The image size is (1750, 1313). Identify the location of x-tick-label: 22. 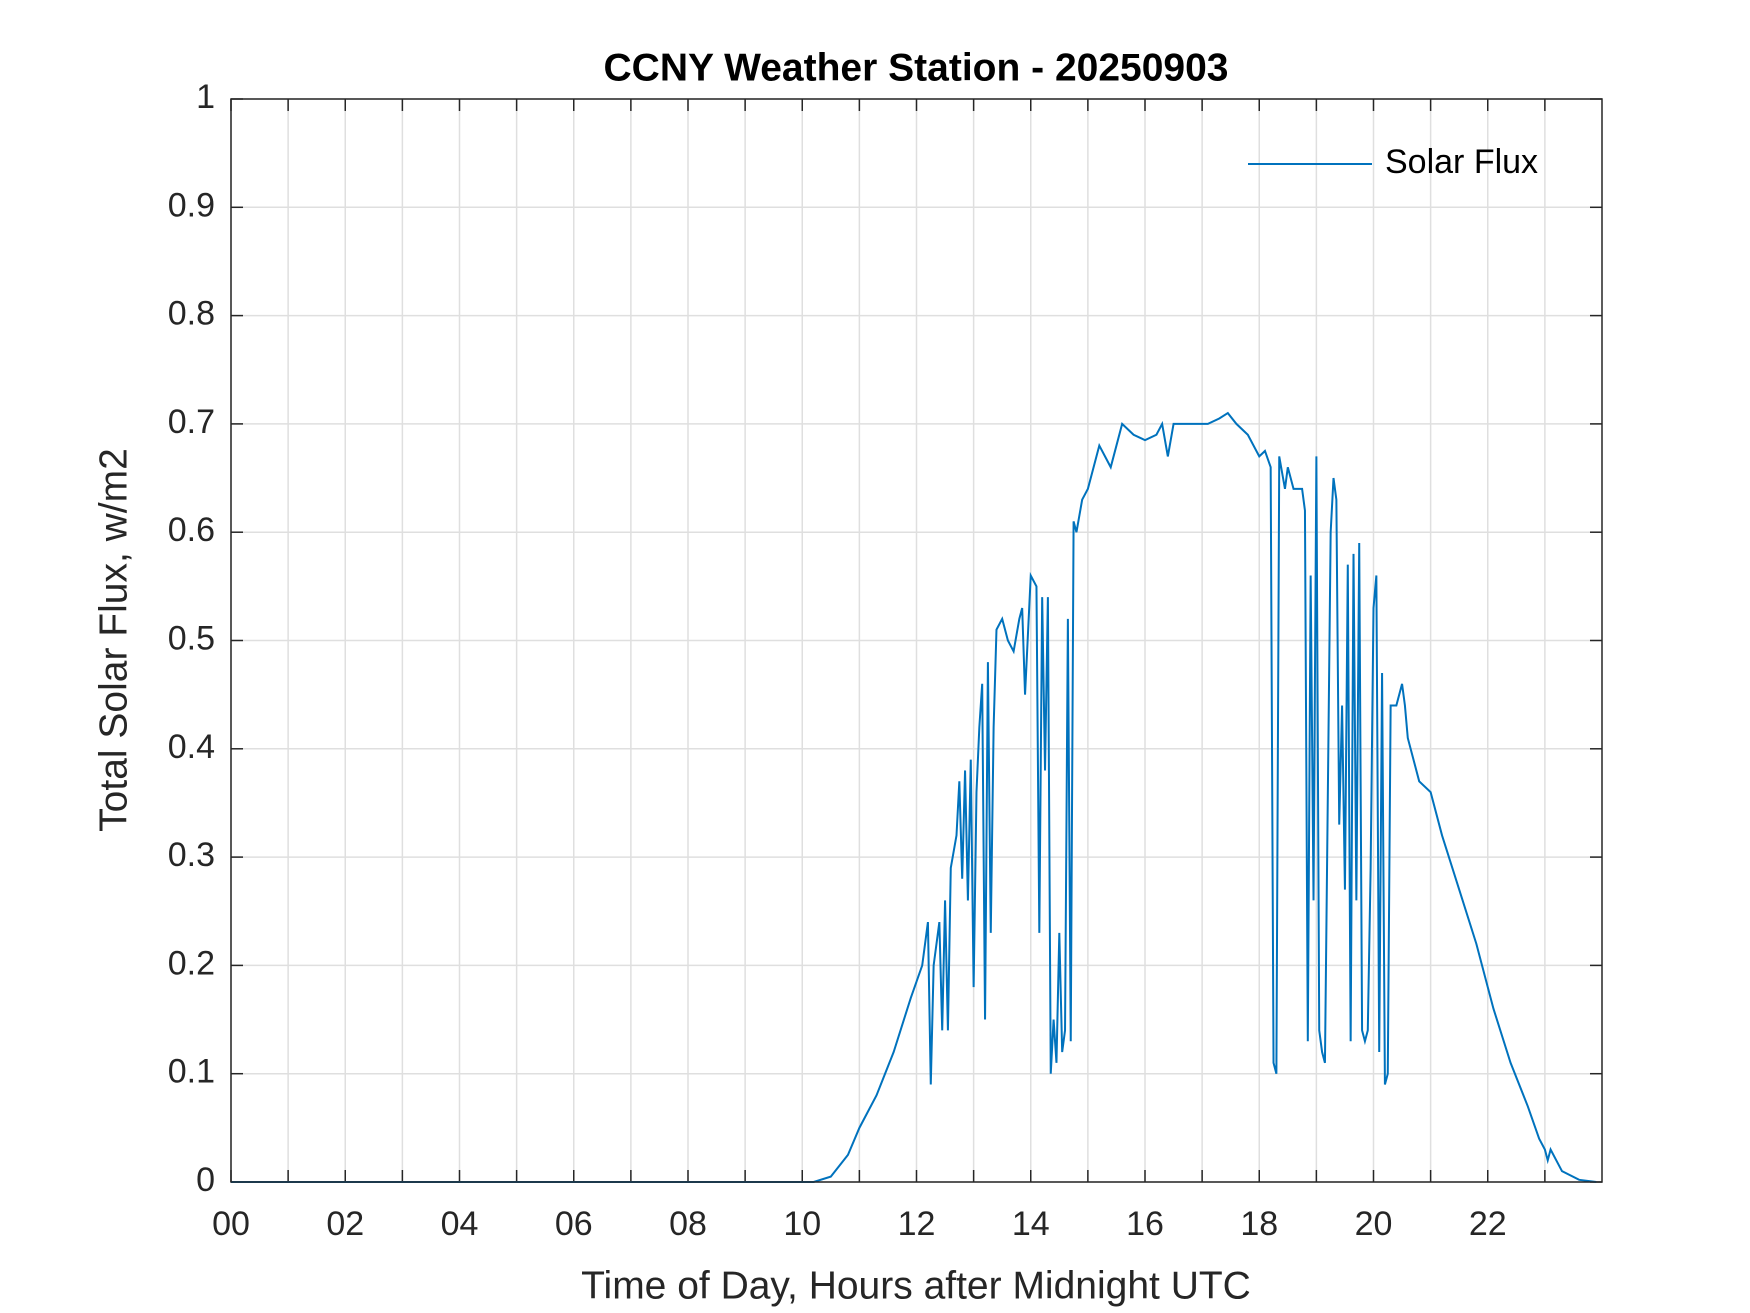
(1488, 1224).